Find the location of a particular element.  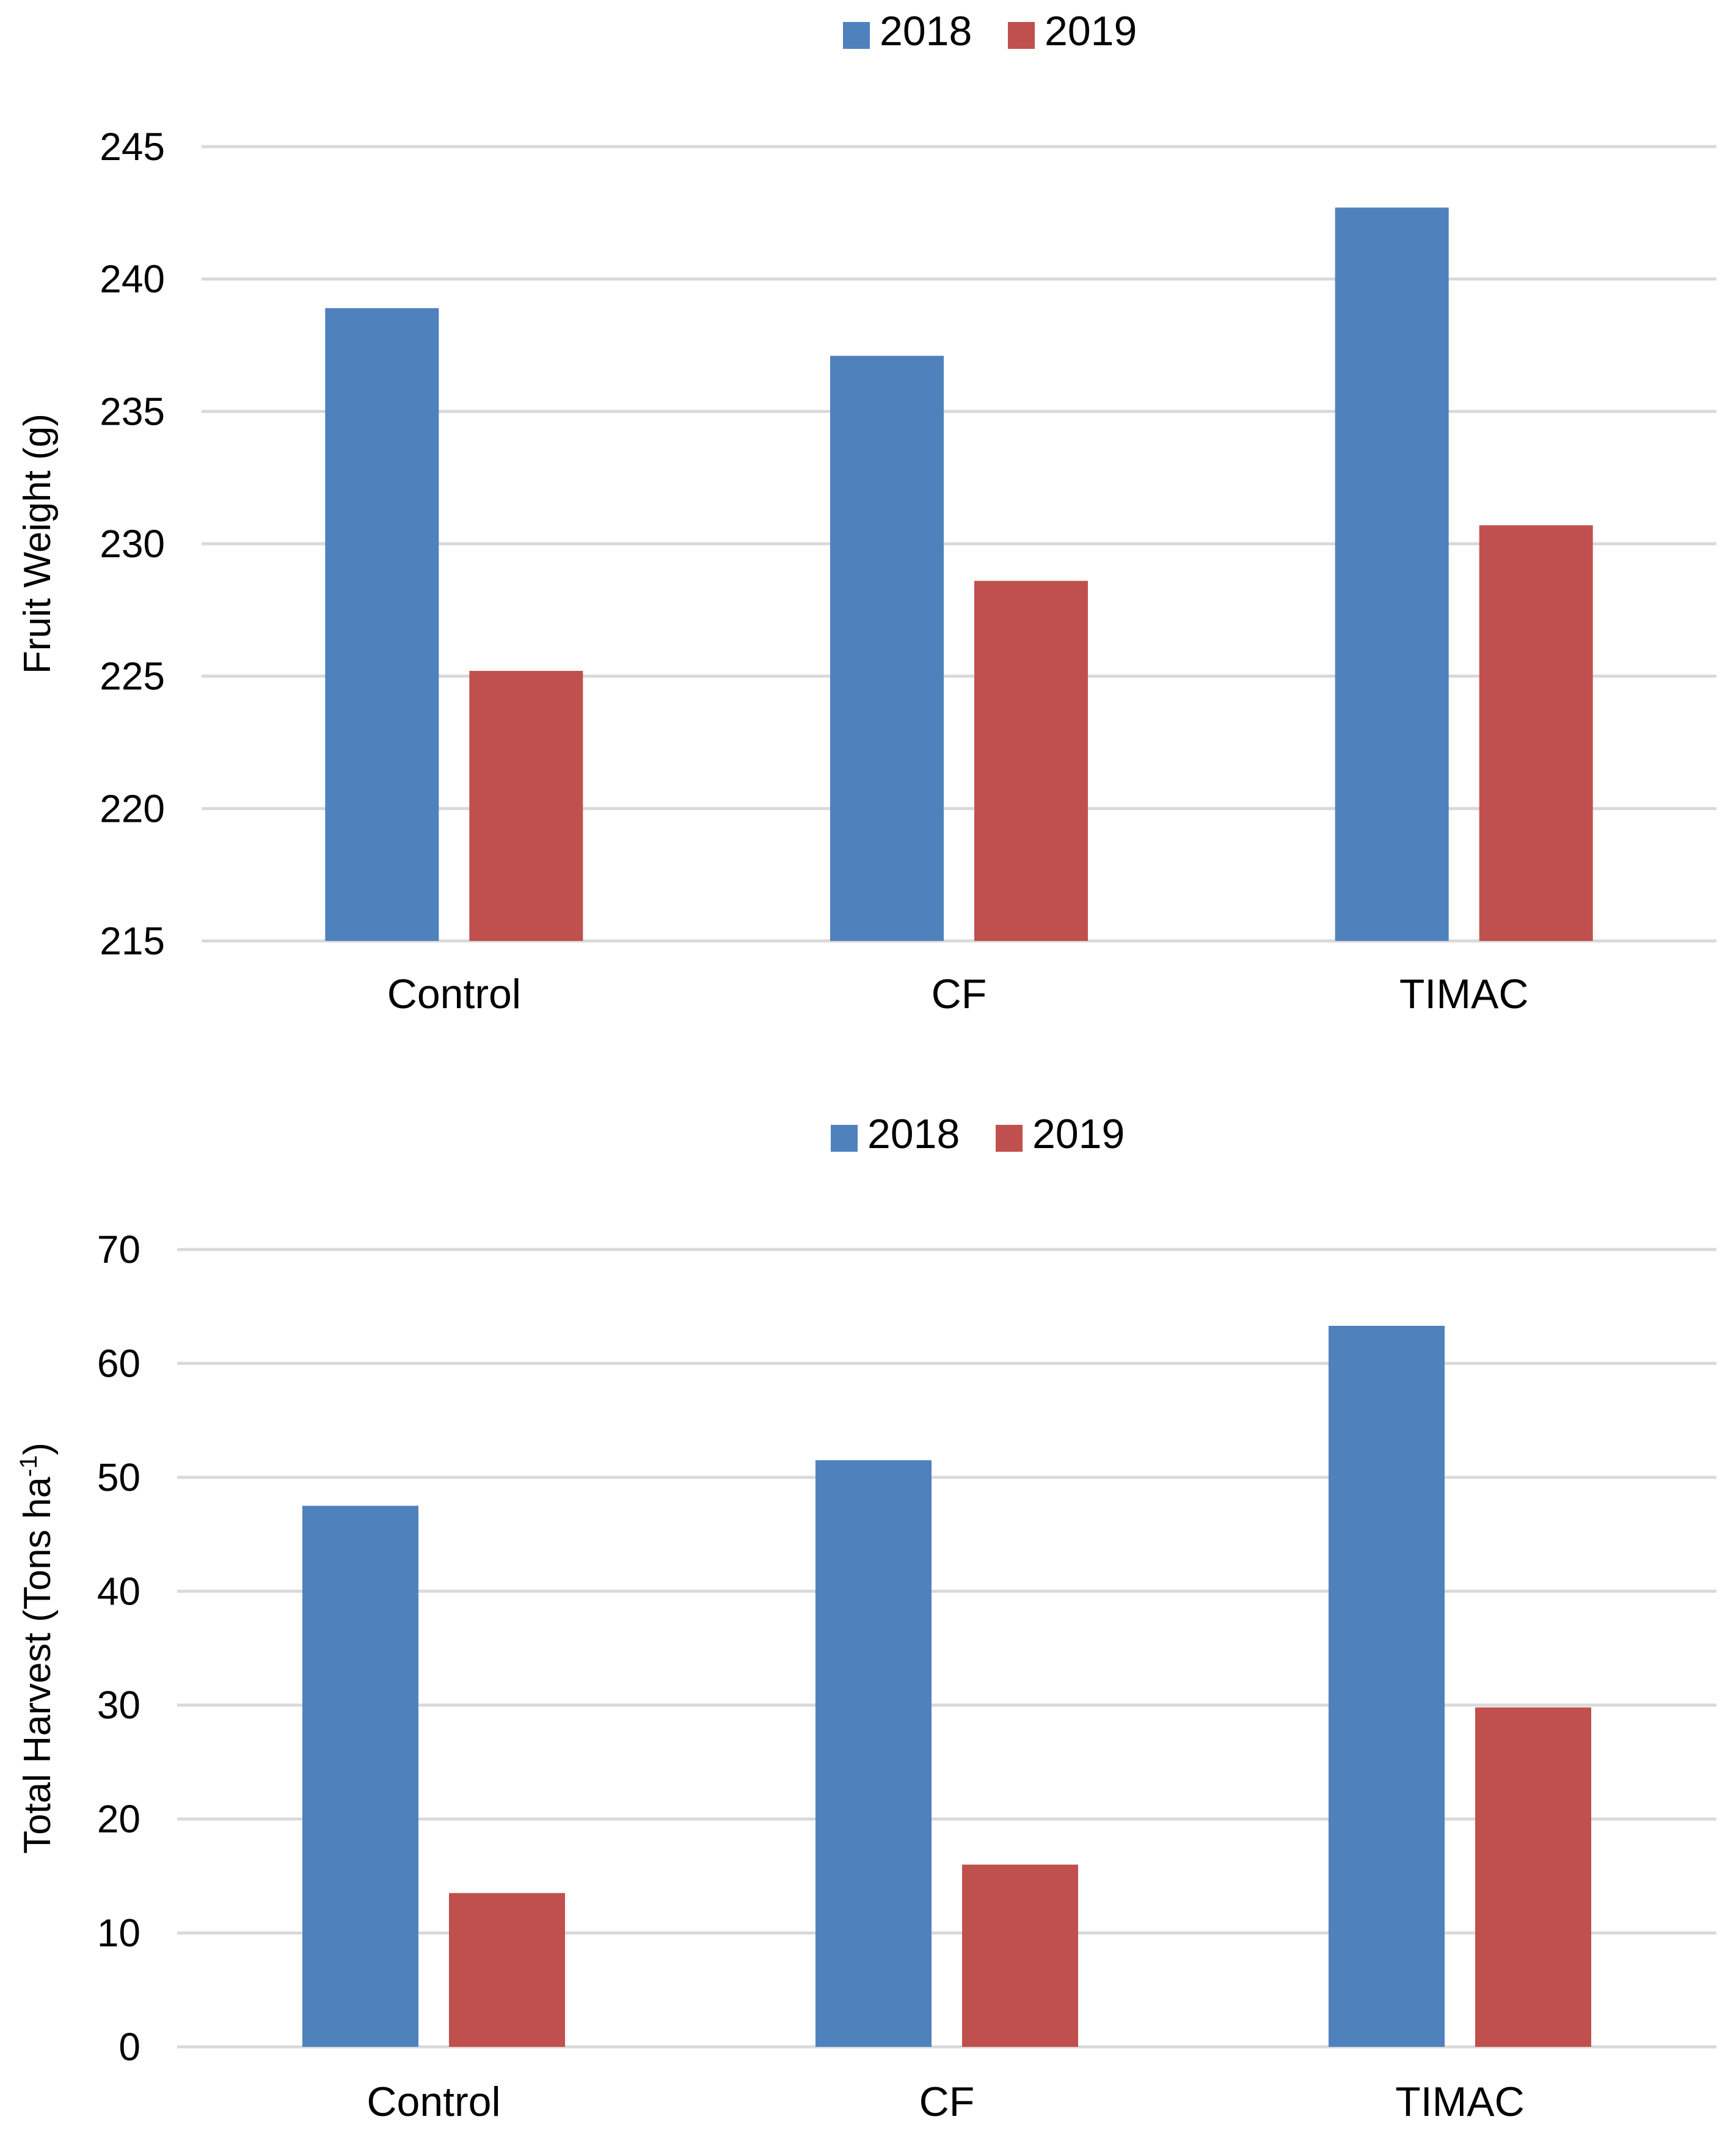

fruit-weight-legend-label-2019: 2019 is located at coordinates (1091, 31).